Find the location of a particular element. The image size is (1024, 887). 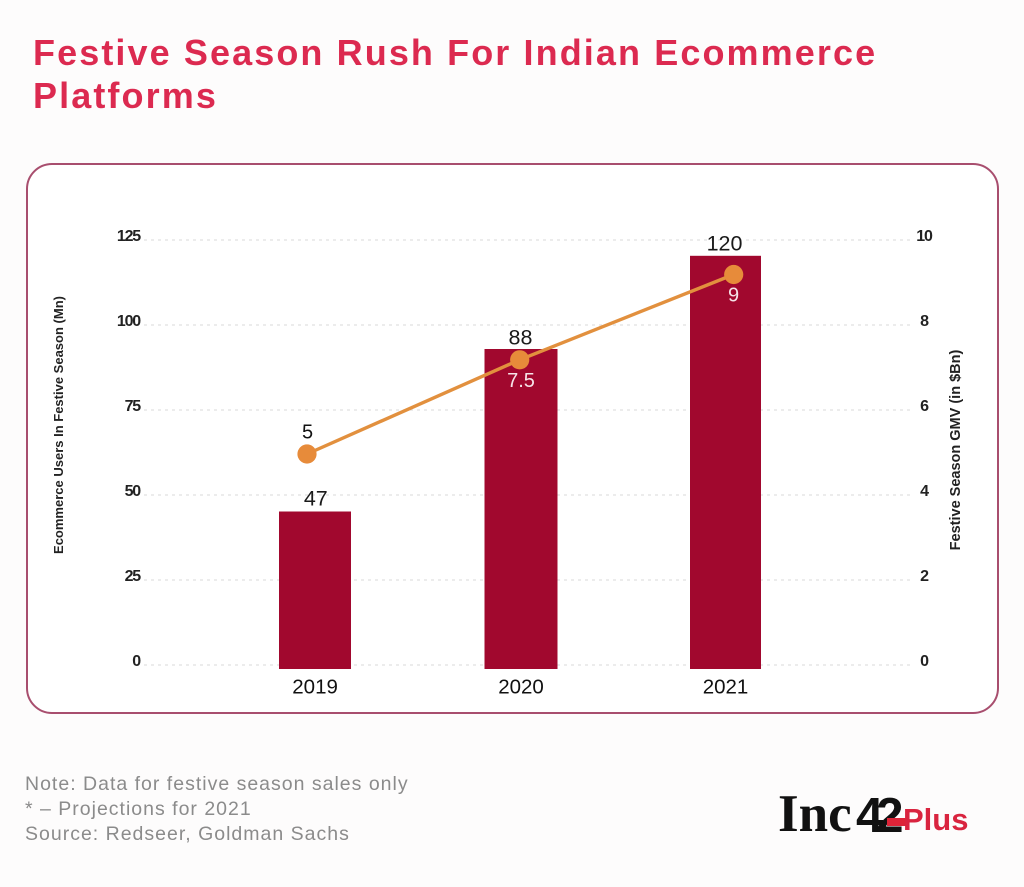

svg-text: 100 is located at coordinates (129, 321).